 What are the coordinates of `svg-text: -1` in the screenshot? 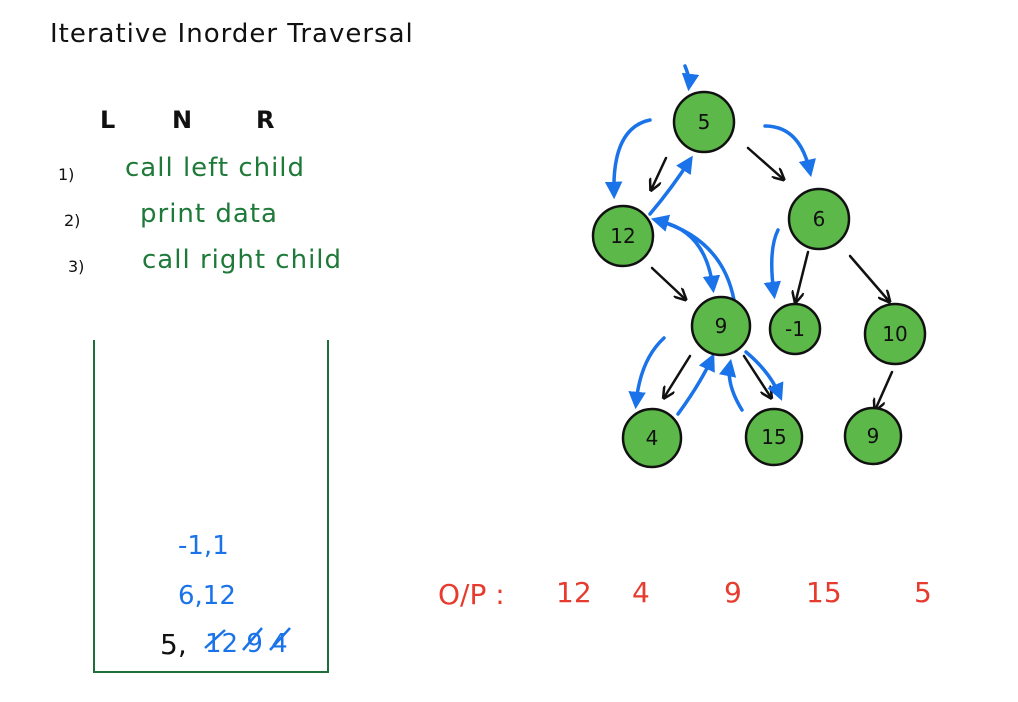 It's located at (795, 329).